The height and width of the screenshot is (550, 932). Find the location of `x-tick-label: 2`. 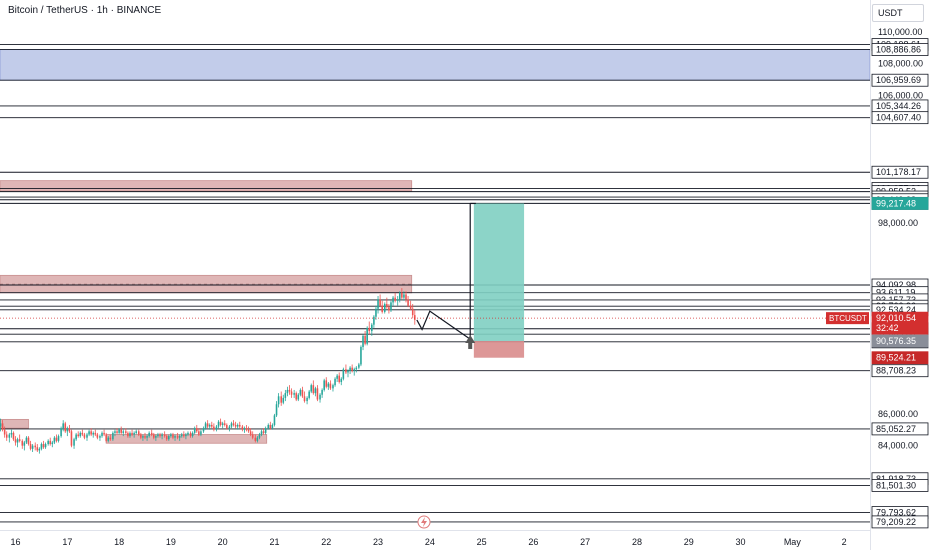

x-tick-label: 2 is located at coordinates (844, 542).